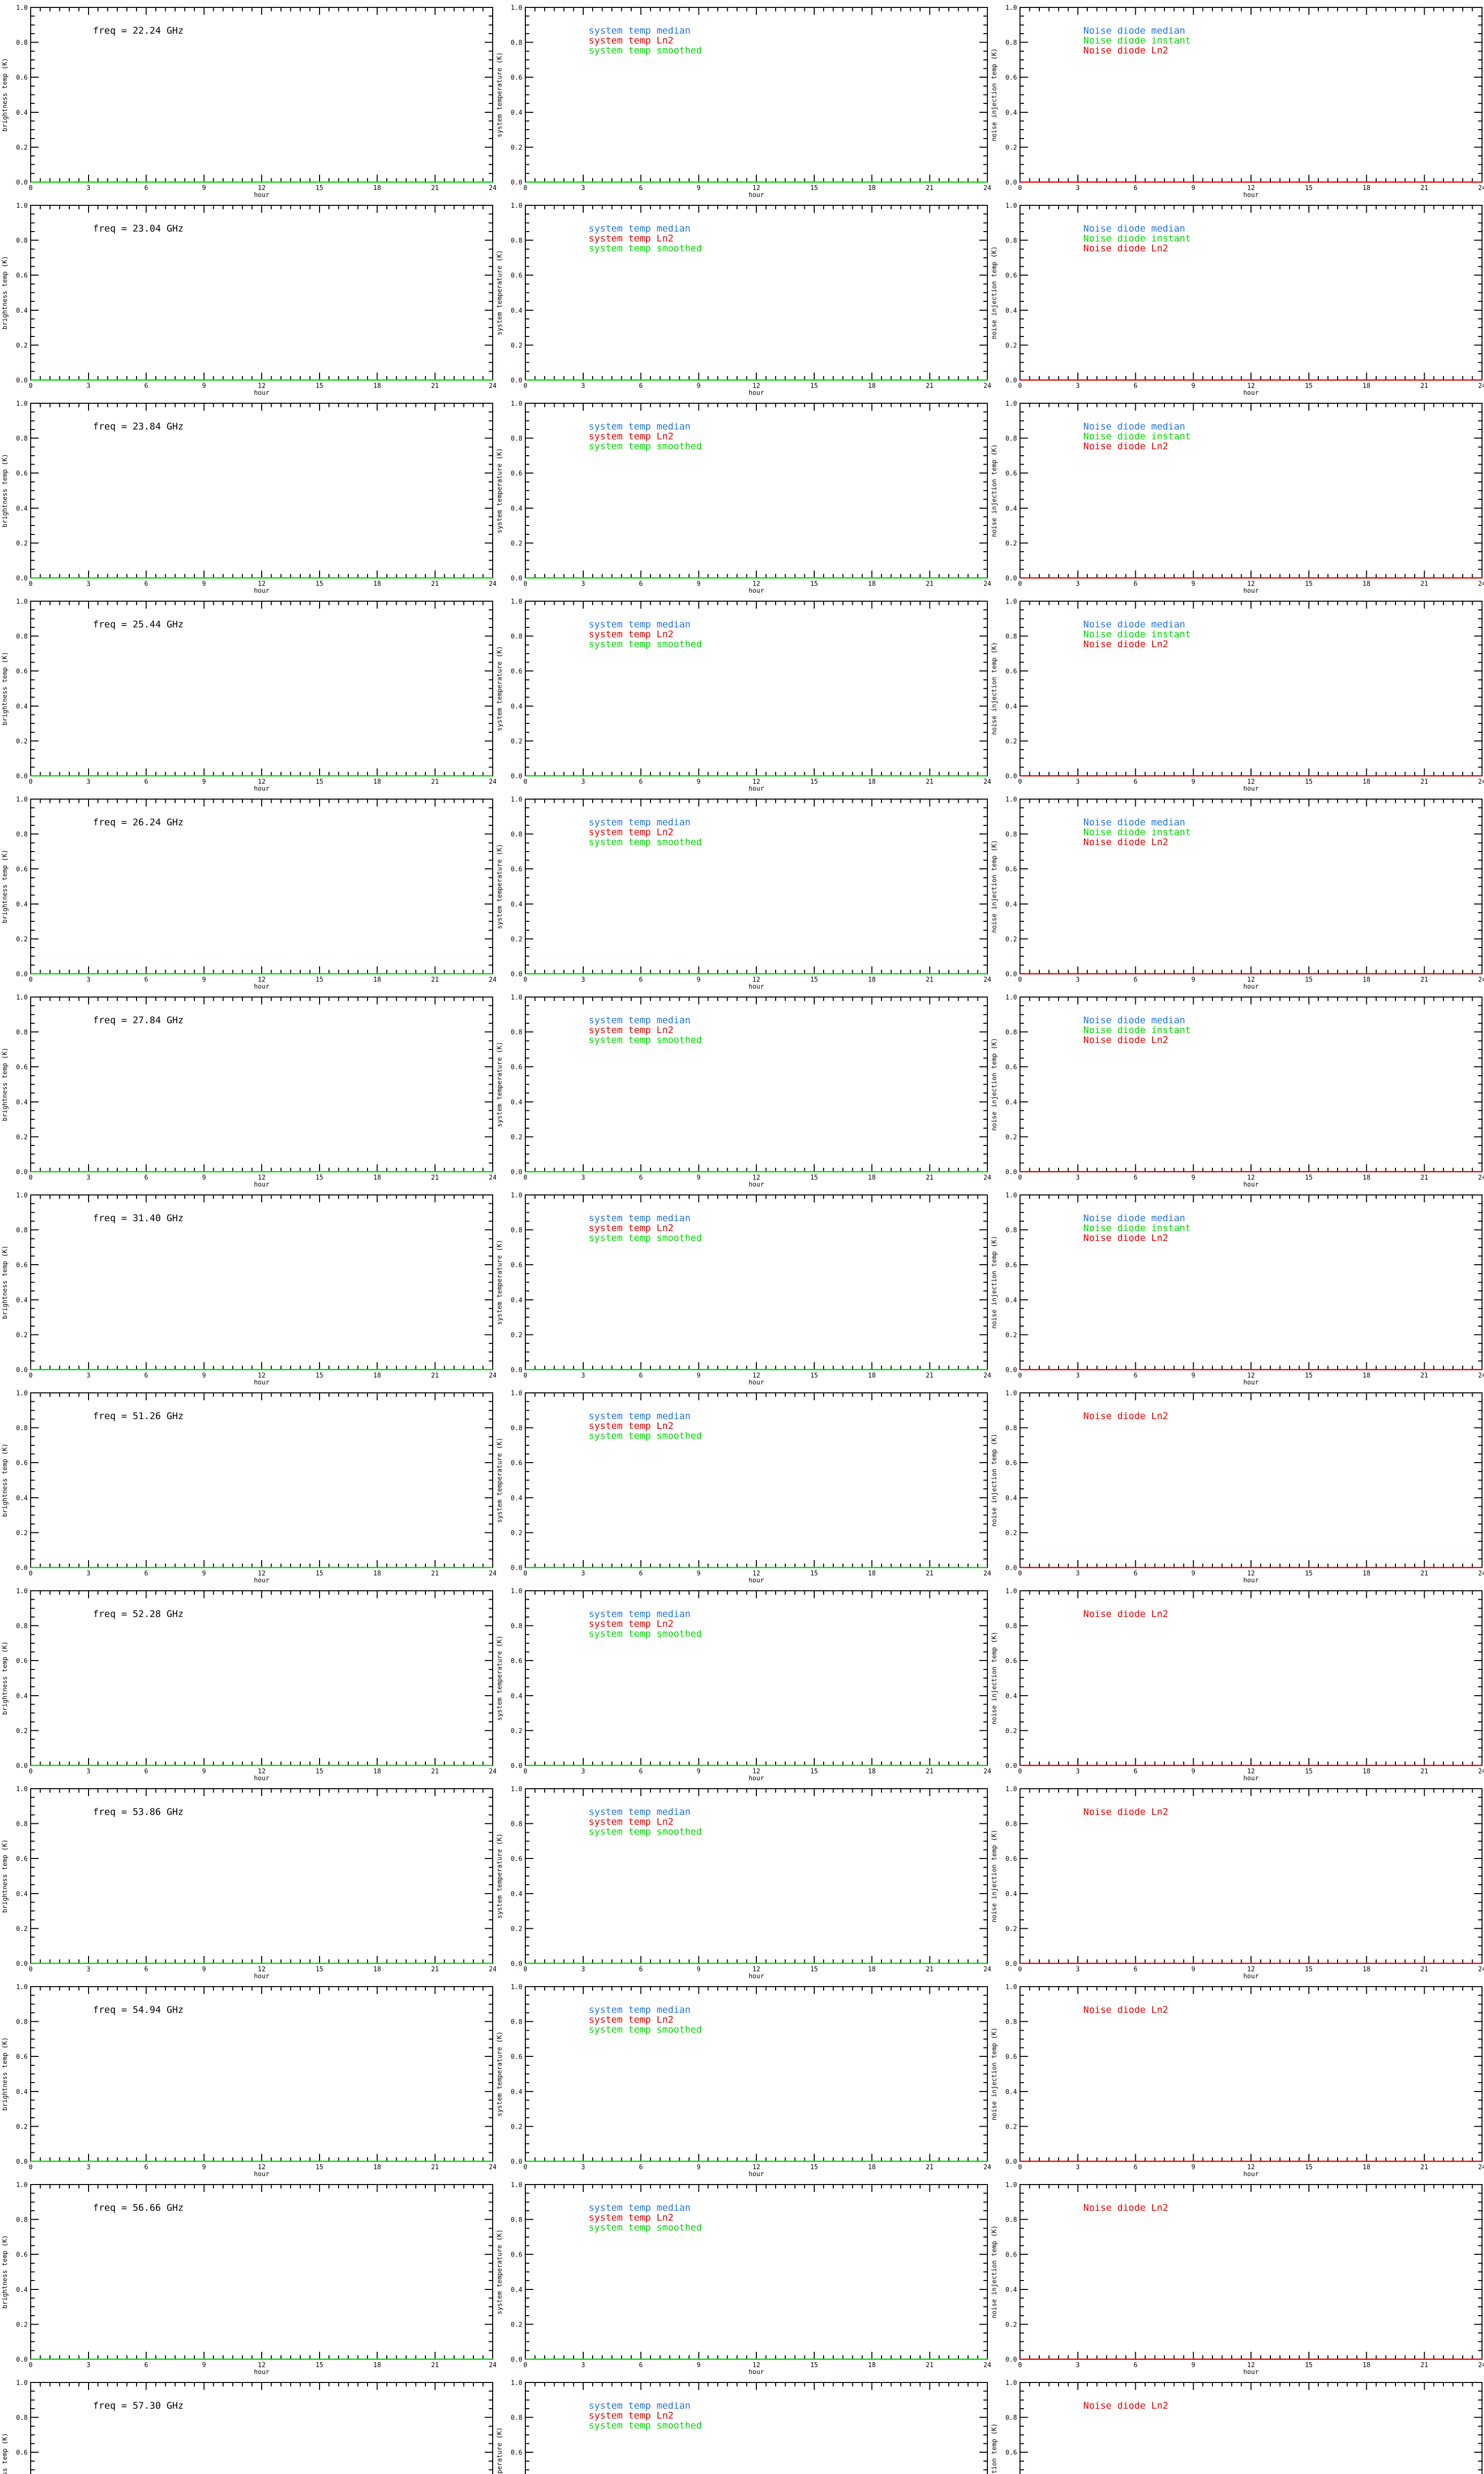 This screenshot has width=1484, height=2474. What do you see at coordinates (756, 2428) in the screenshot?
I see `axes-frame` at bounding box center [756, 2428].